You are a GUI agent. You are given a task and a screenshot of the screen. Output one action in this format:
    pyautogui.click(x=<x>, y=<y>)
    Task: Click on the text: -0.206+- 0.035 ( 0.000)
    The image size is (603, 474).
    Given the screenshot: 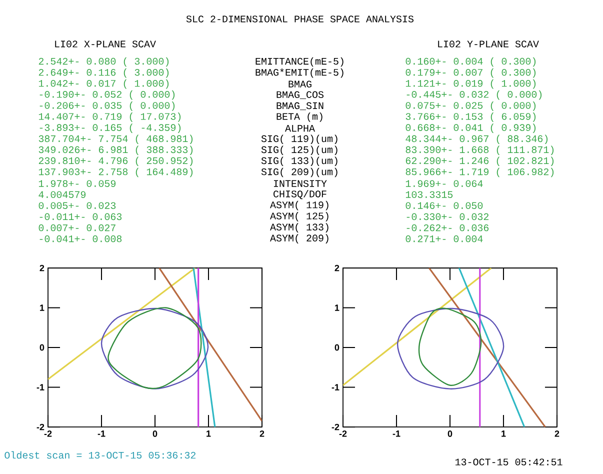 What is the action you would take?
    pyautogui.click(x=107, y=106)
    